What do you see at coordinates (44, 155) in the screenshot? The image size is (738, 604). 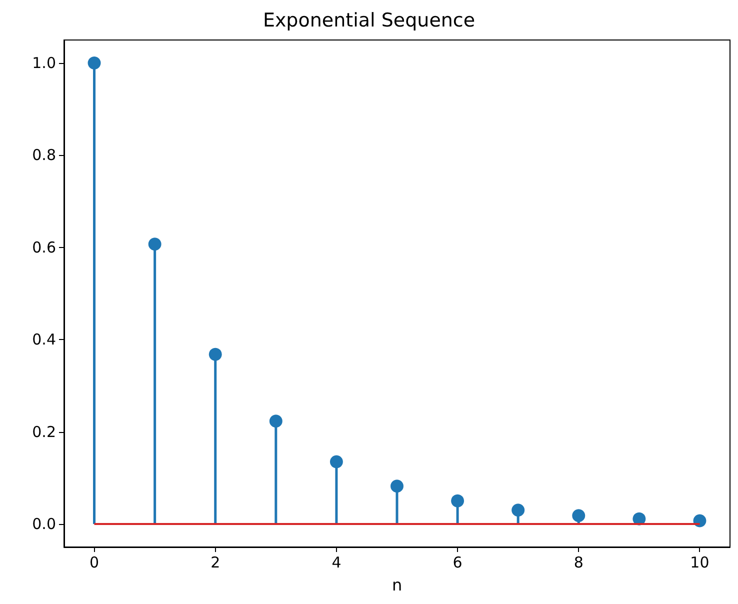 I see `y-tick-label: 0.8` at bounding box center [44, 155].